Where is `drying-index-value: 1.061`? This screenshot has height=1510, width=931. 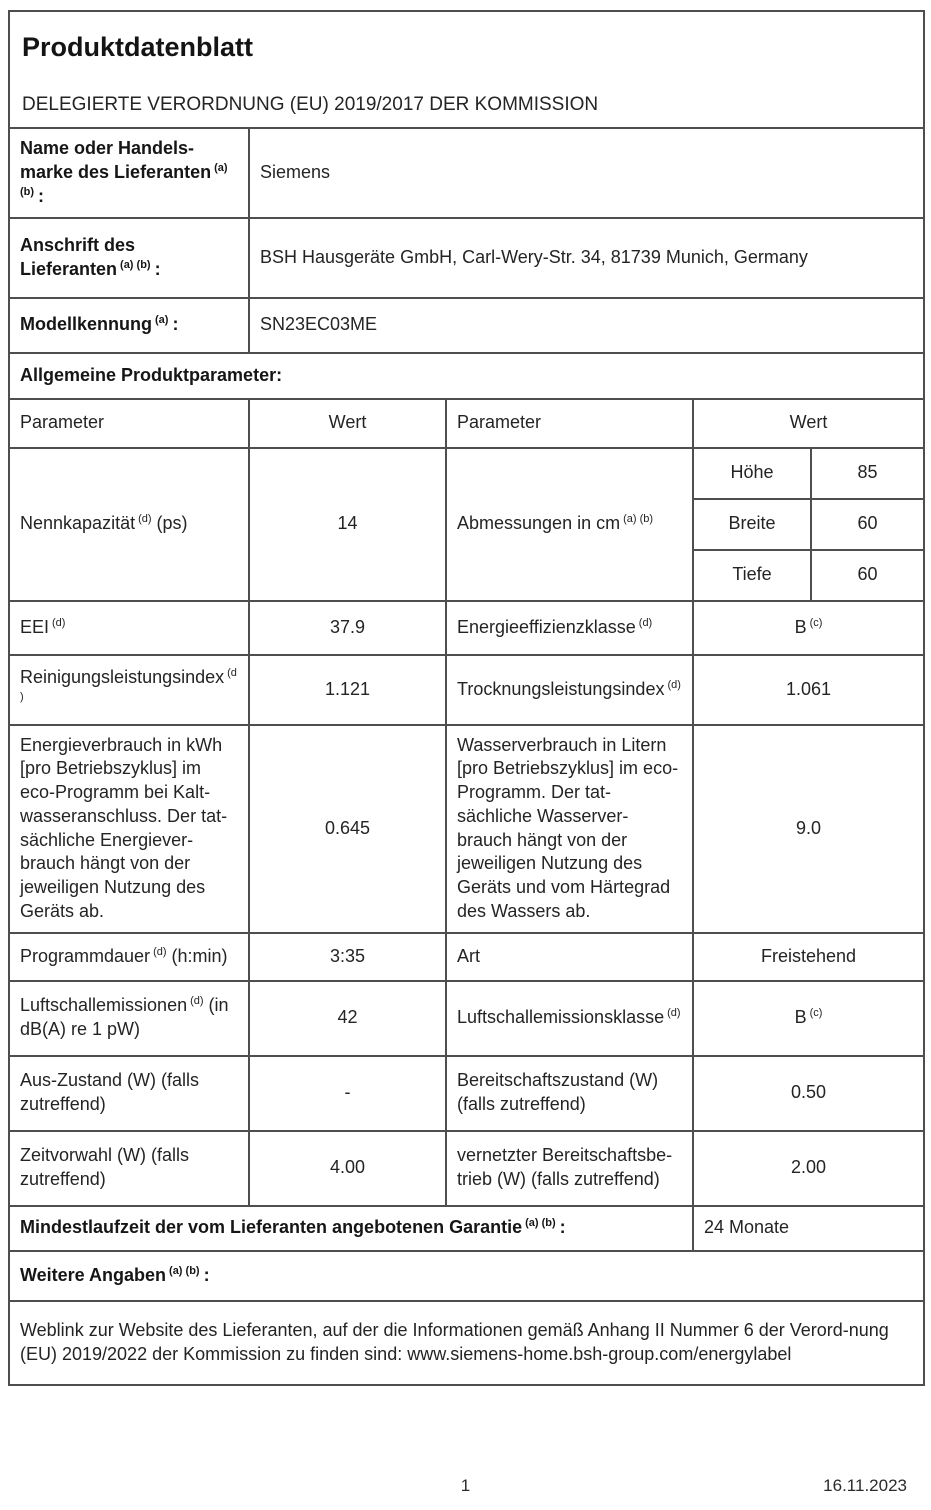
drying-index-value: 1.061 is located at coordinates (808, 689).